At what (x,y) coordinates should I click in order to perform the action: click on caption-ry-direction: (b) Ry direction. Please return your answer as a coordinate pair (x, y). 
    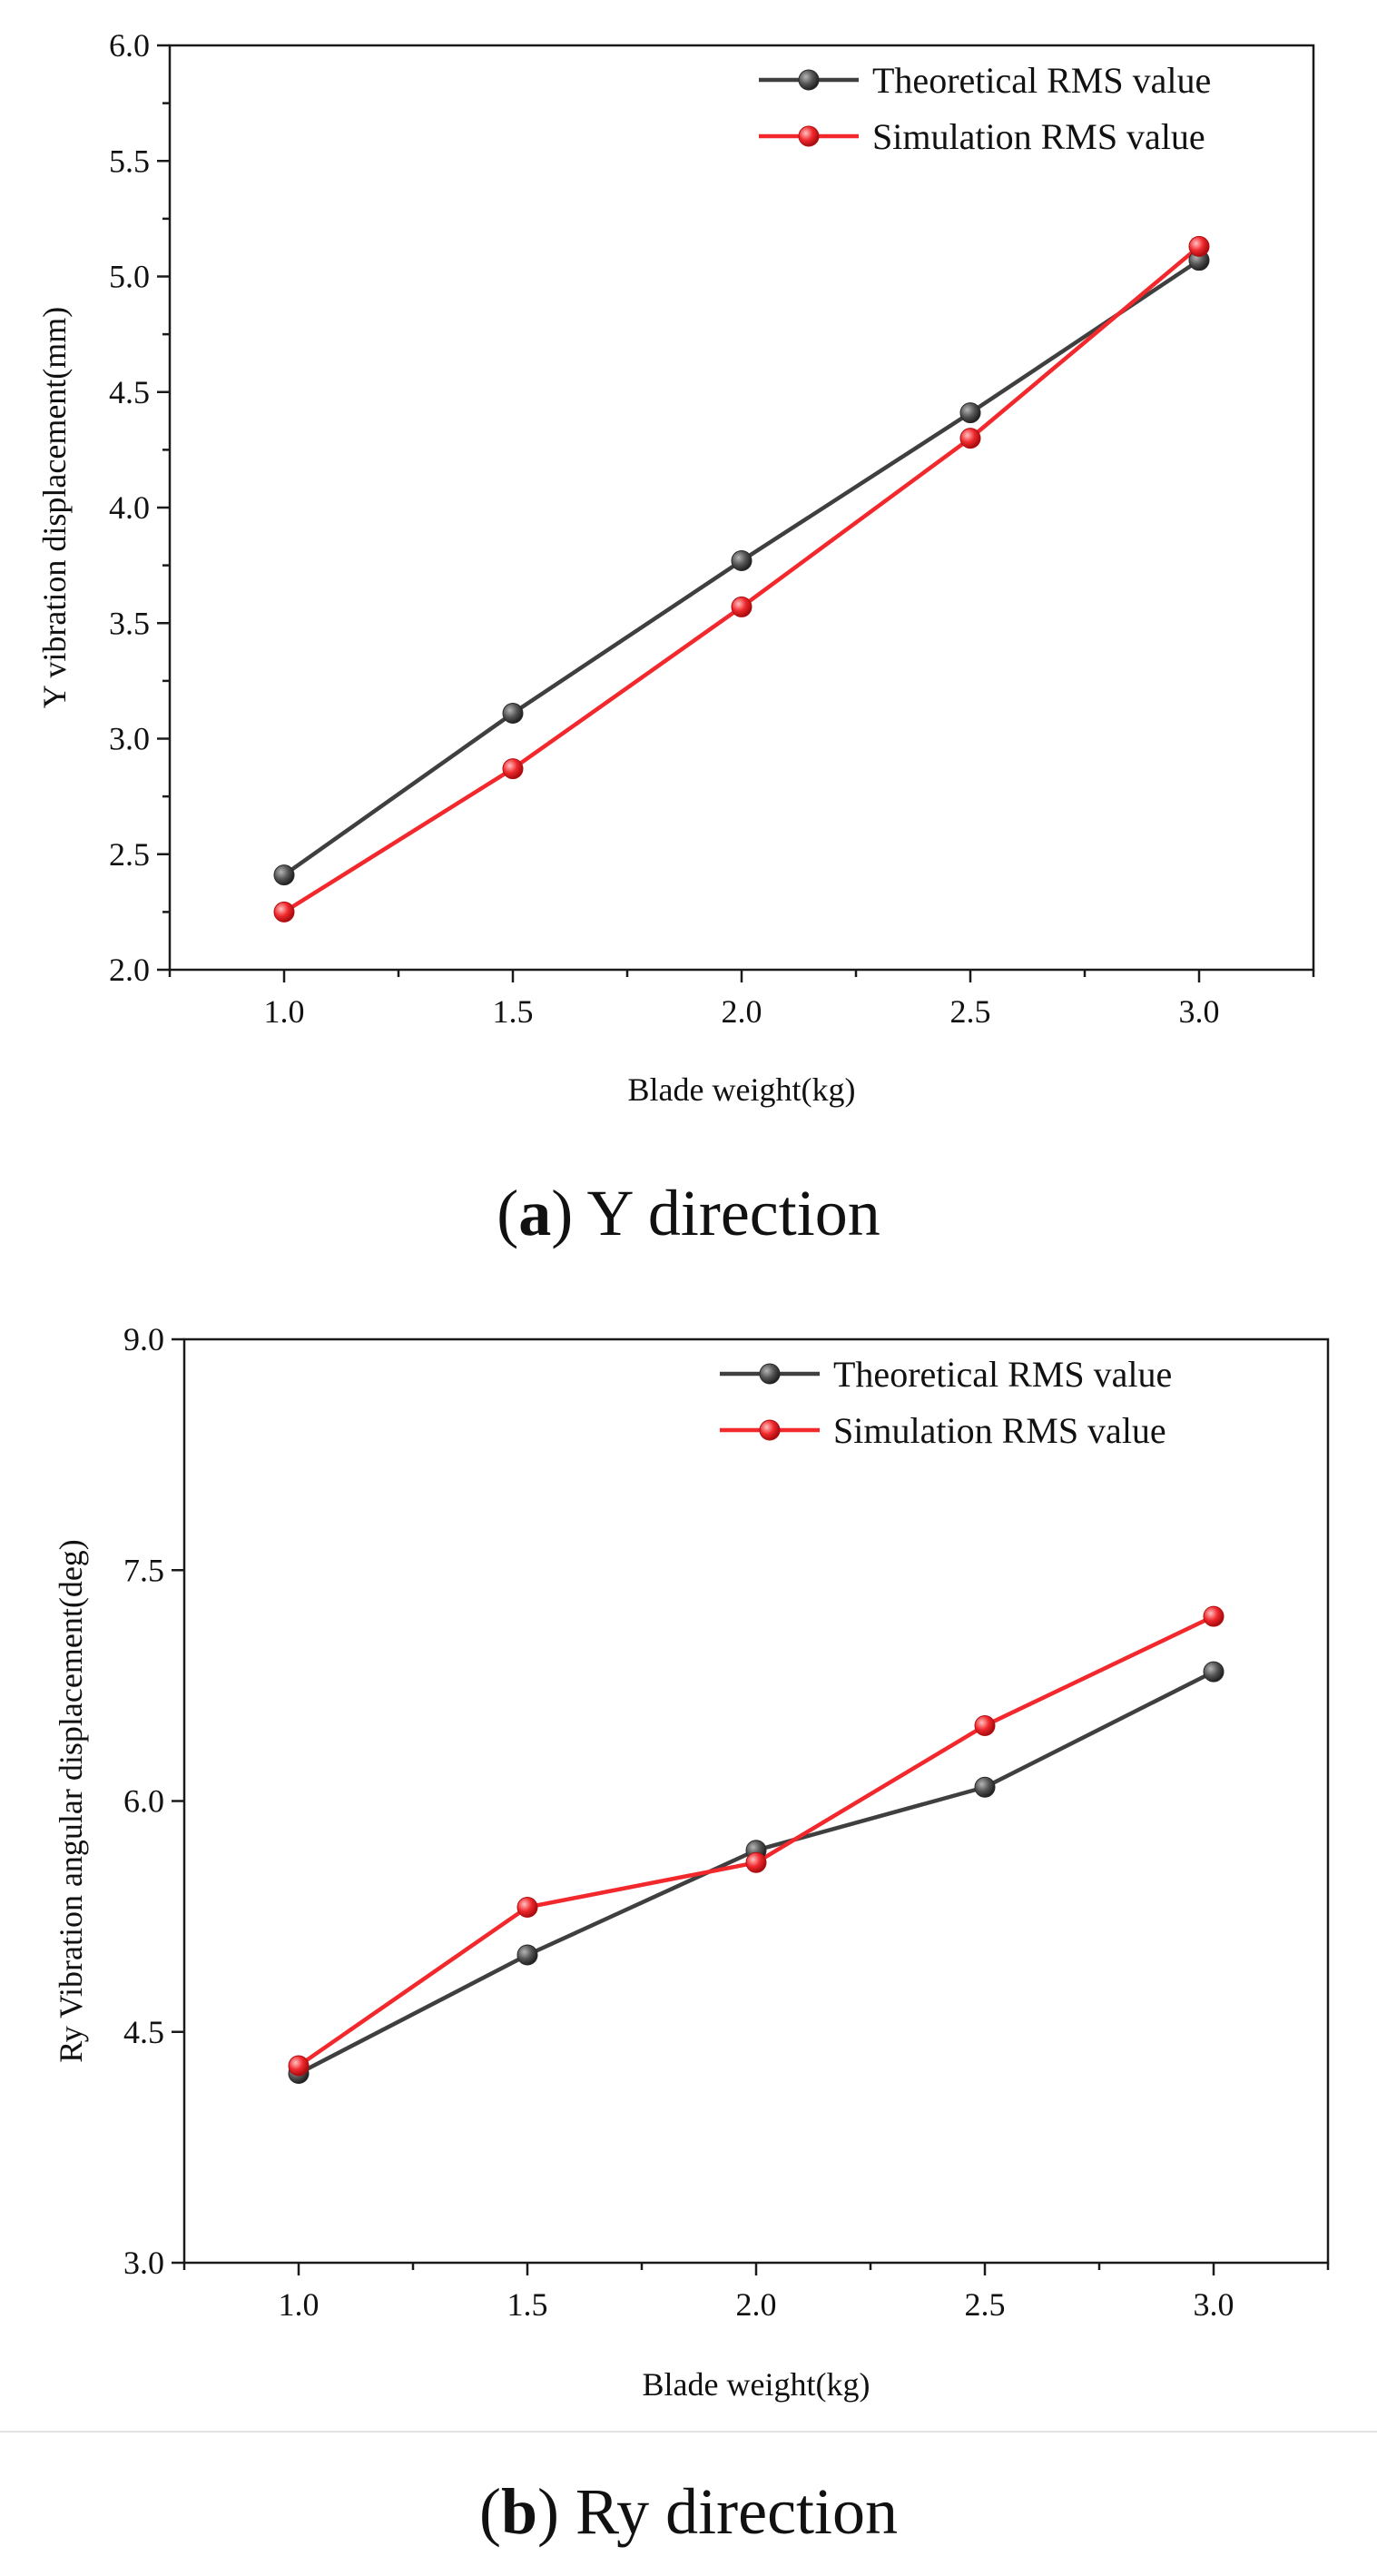
    Looking at the image, I should click on (688, 2511).